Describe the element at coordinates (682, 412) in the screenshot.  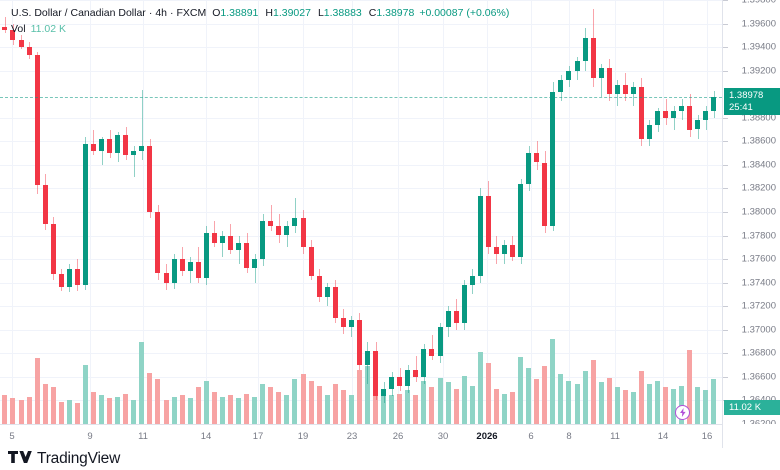
I see `lightning-bolt-icon` at that location.